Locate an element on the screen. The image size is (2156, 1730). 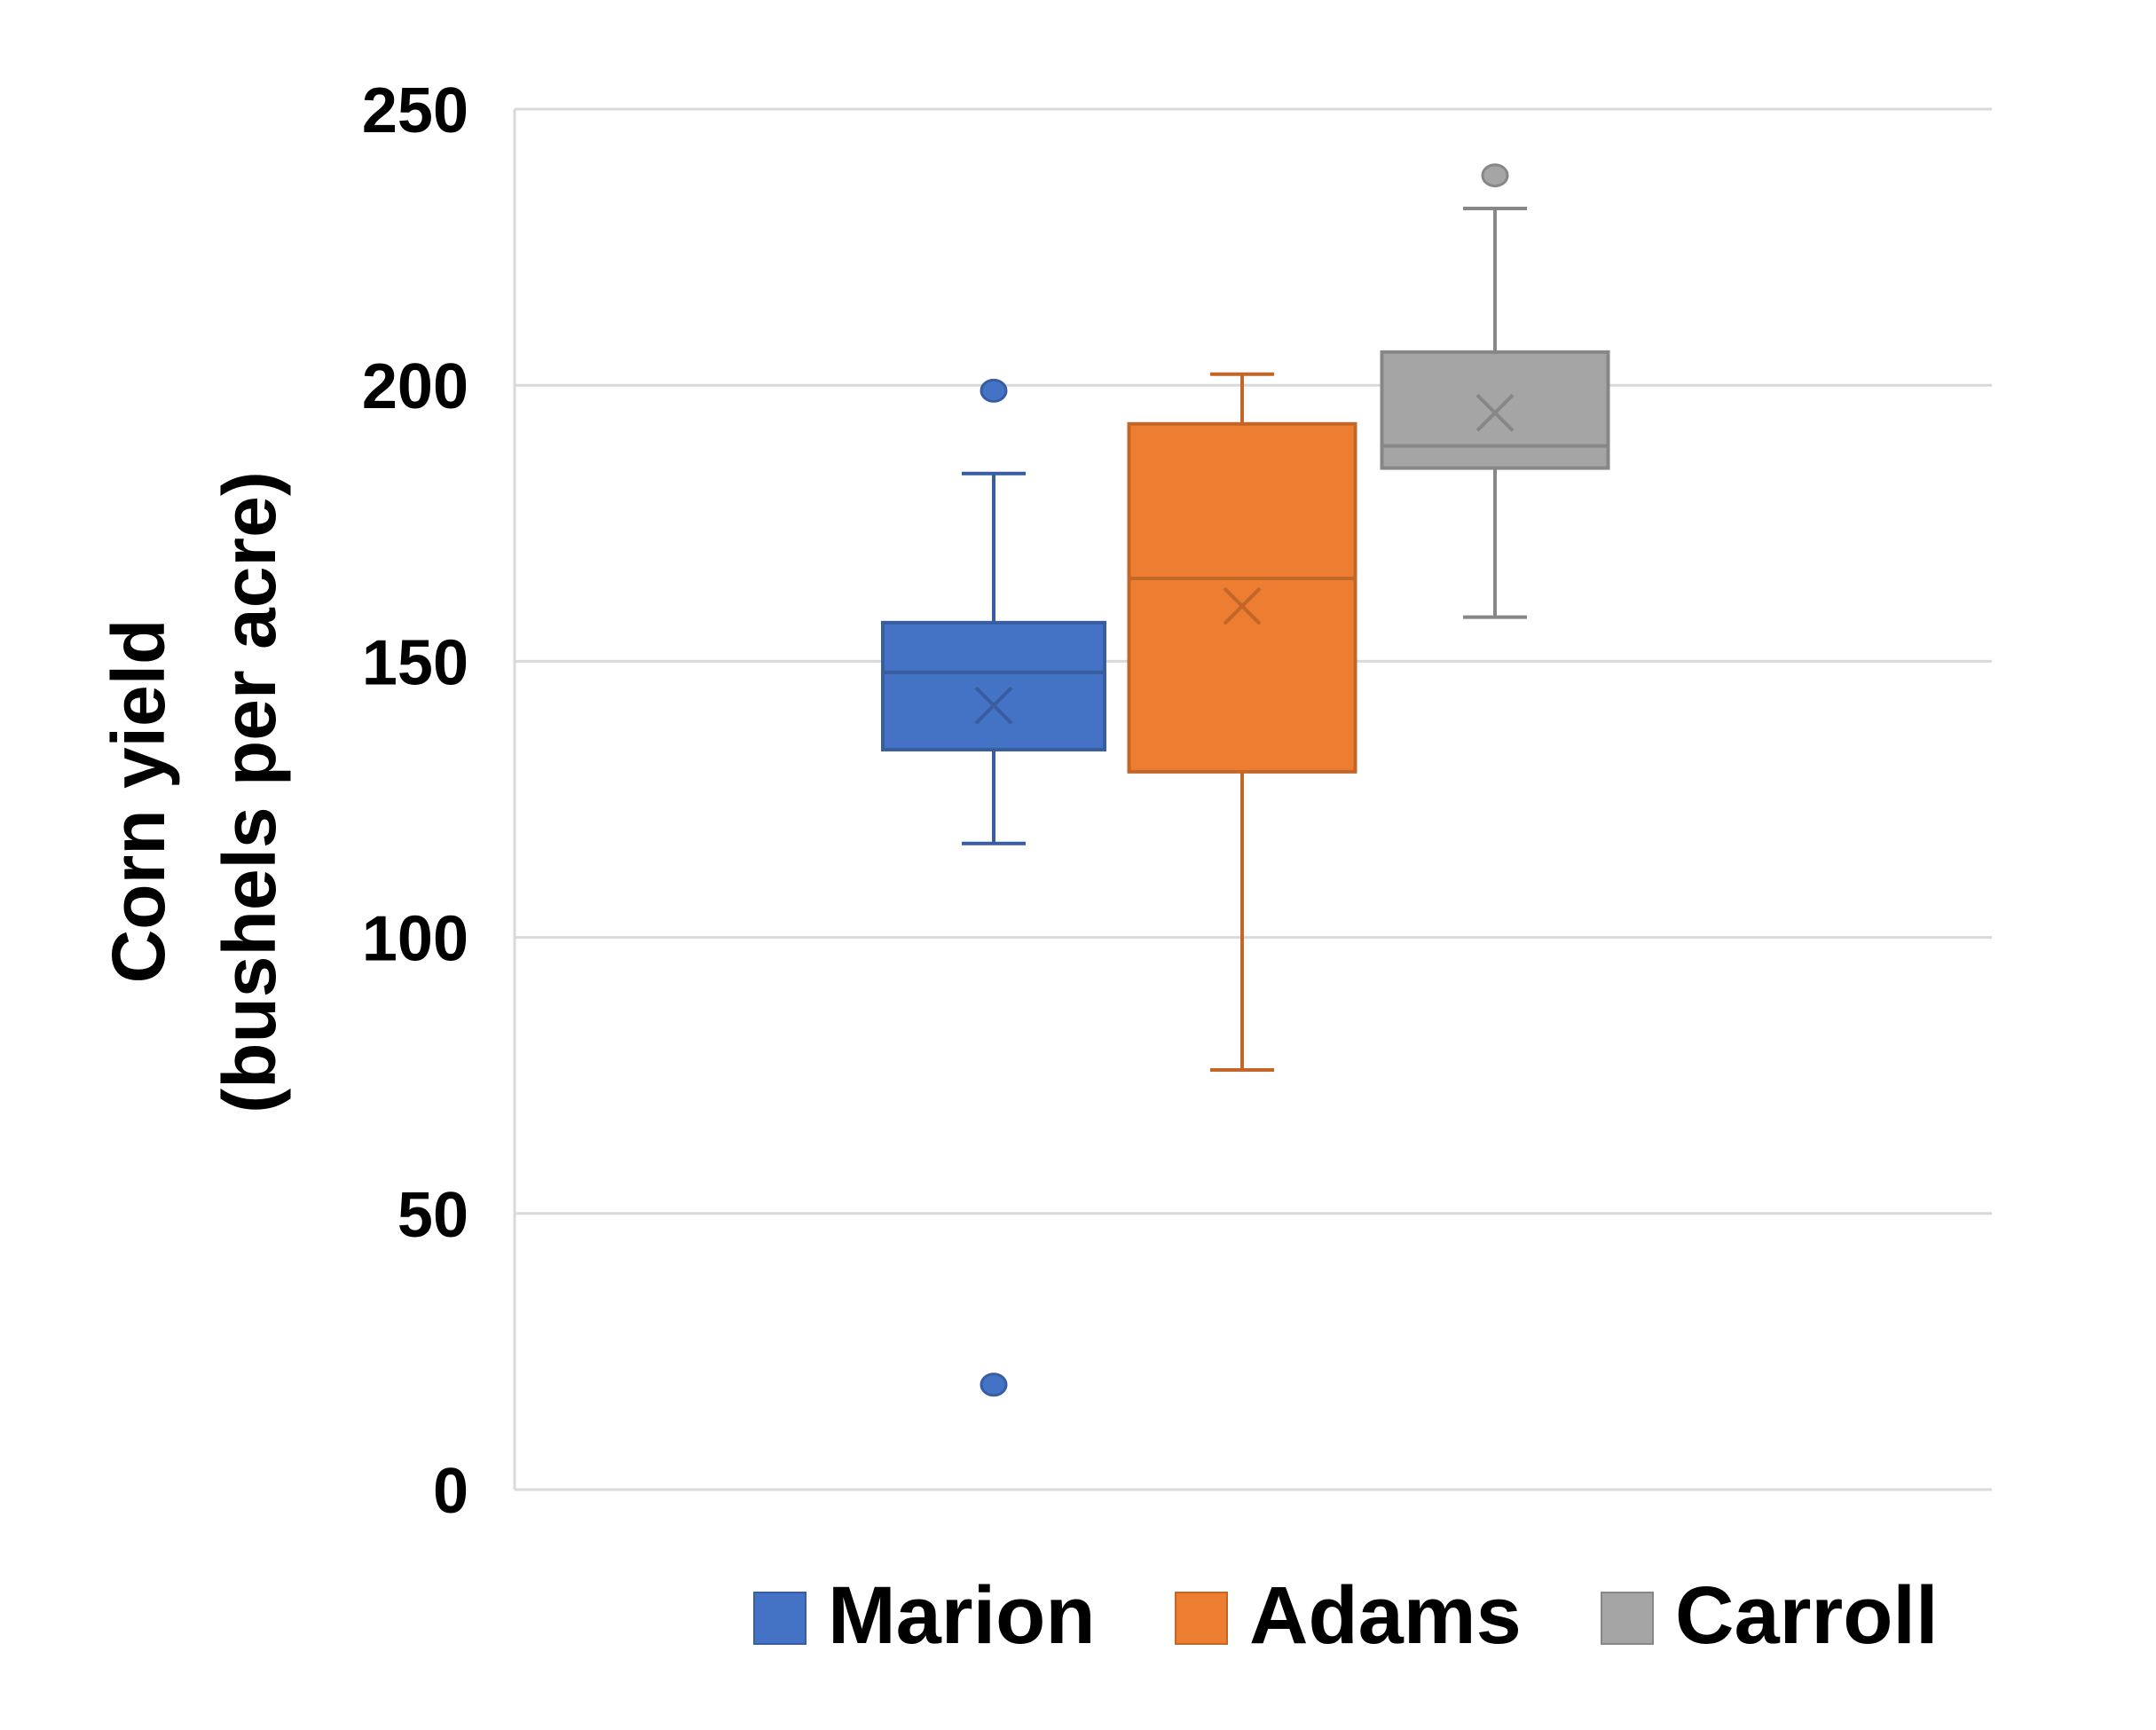
adams-box is located at coordinates (1242, 597).